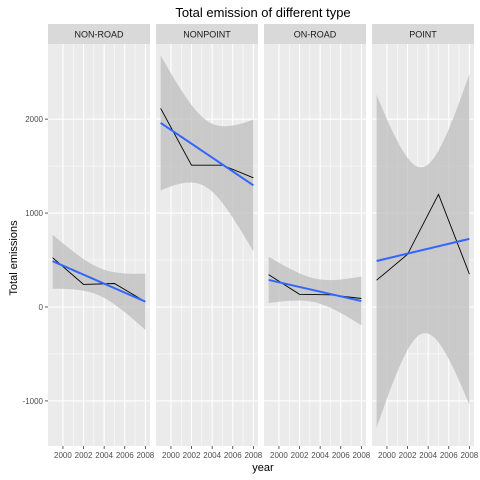 The width and height of the screenshot is (480, 480). What do you see at coordinates (262, 12) in the screenshot?
I see `chart-title: Total emission of different type` at bounding box center [262, 12].